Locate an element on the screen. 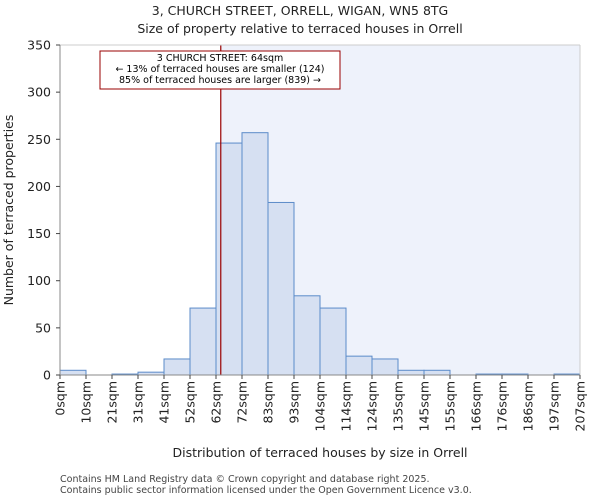 The image size is (600, 500). y-axis-title: Number of terraced properties is located at coordinates (8, 210).